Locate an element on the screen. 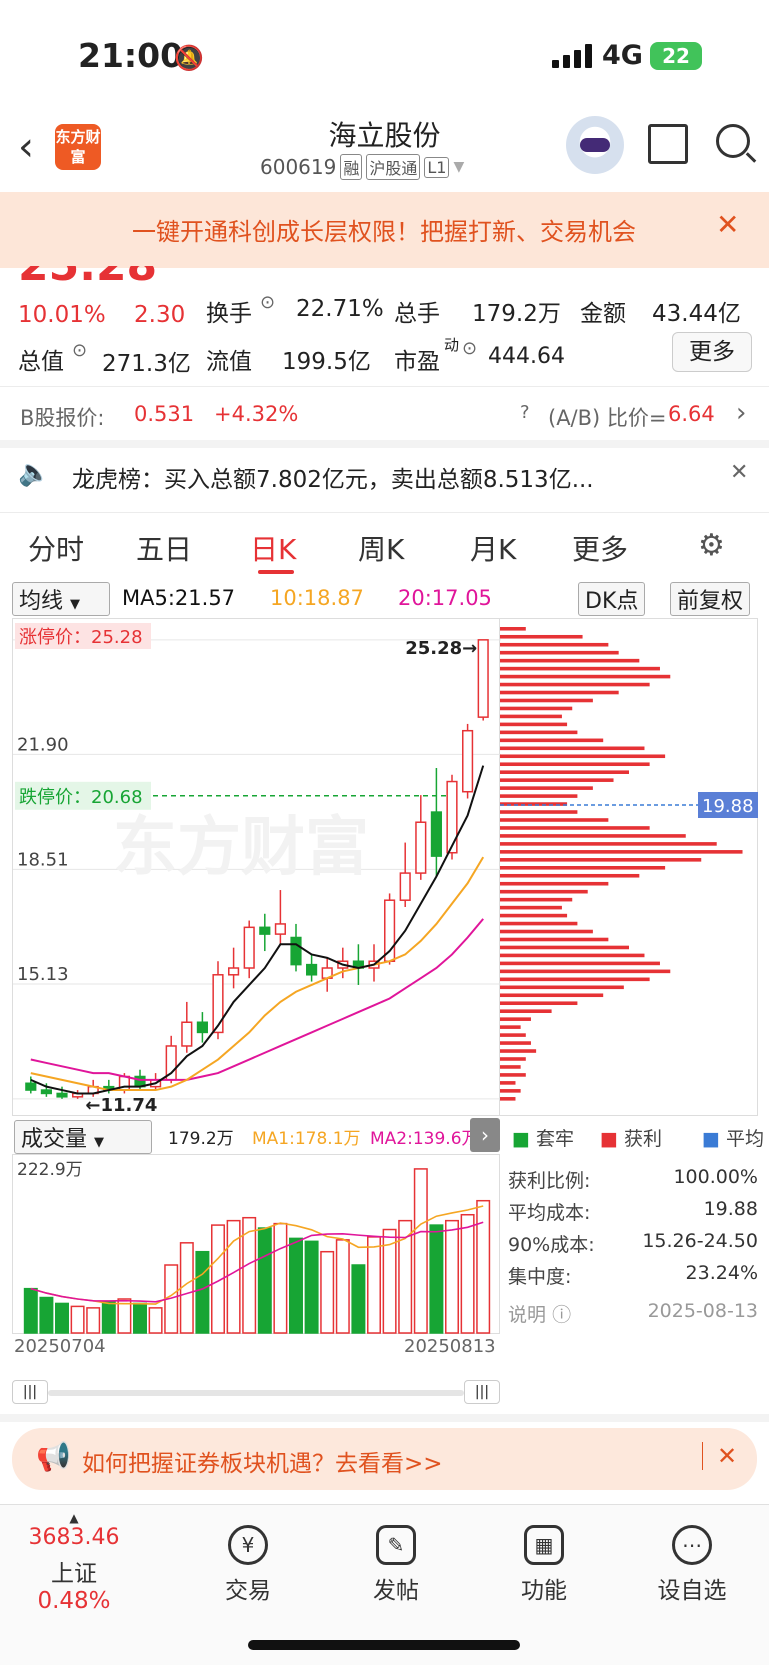 This screenshot has width=769, height=1665. chip-svg: 19.88 is located at coordinates (629, 864).